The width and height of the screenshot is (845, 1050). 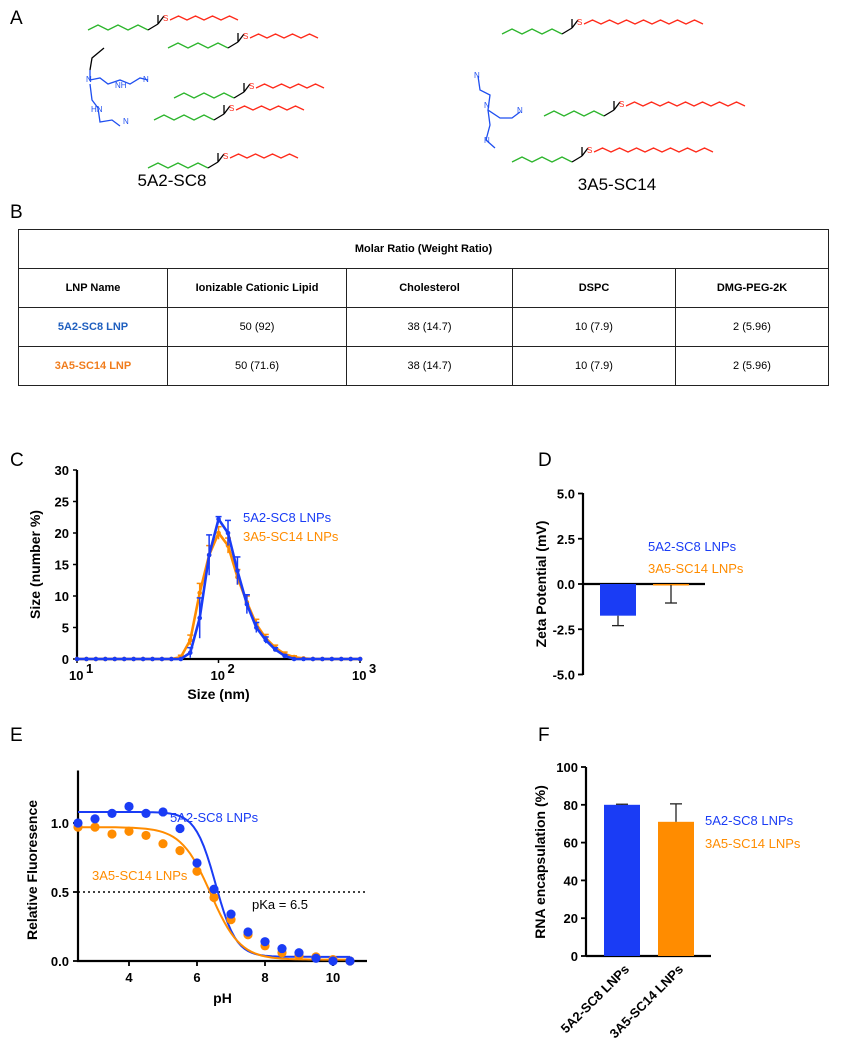 I want to click on panel-label-f: F, so click(x=544, y=735).